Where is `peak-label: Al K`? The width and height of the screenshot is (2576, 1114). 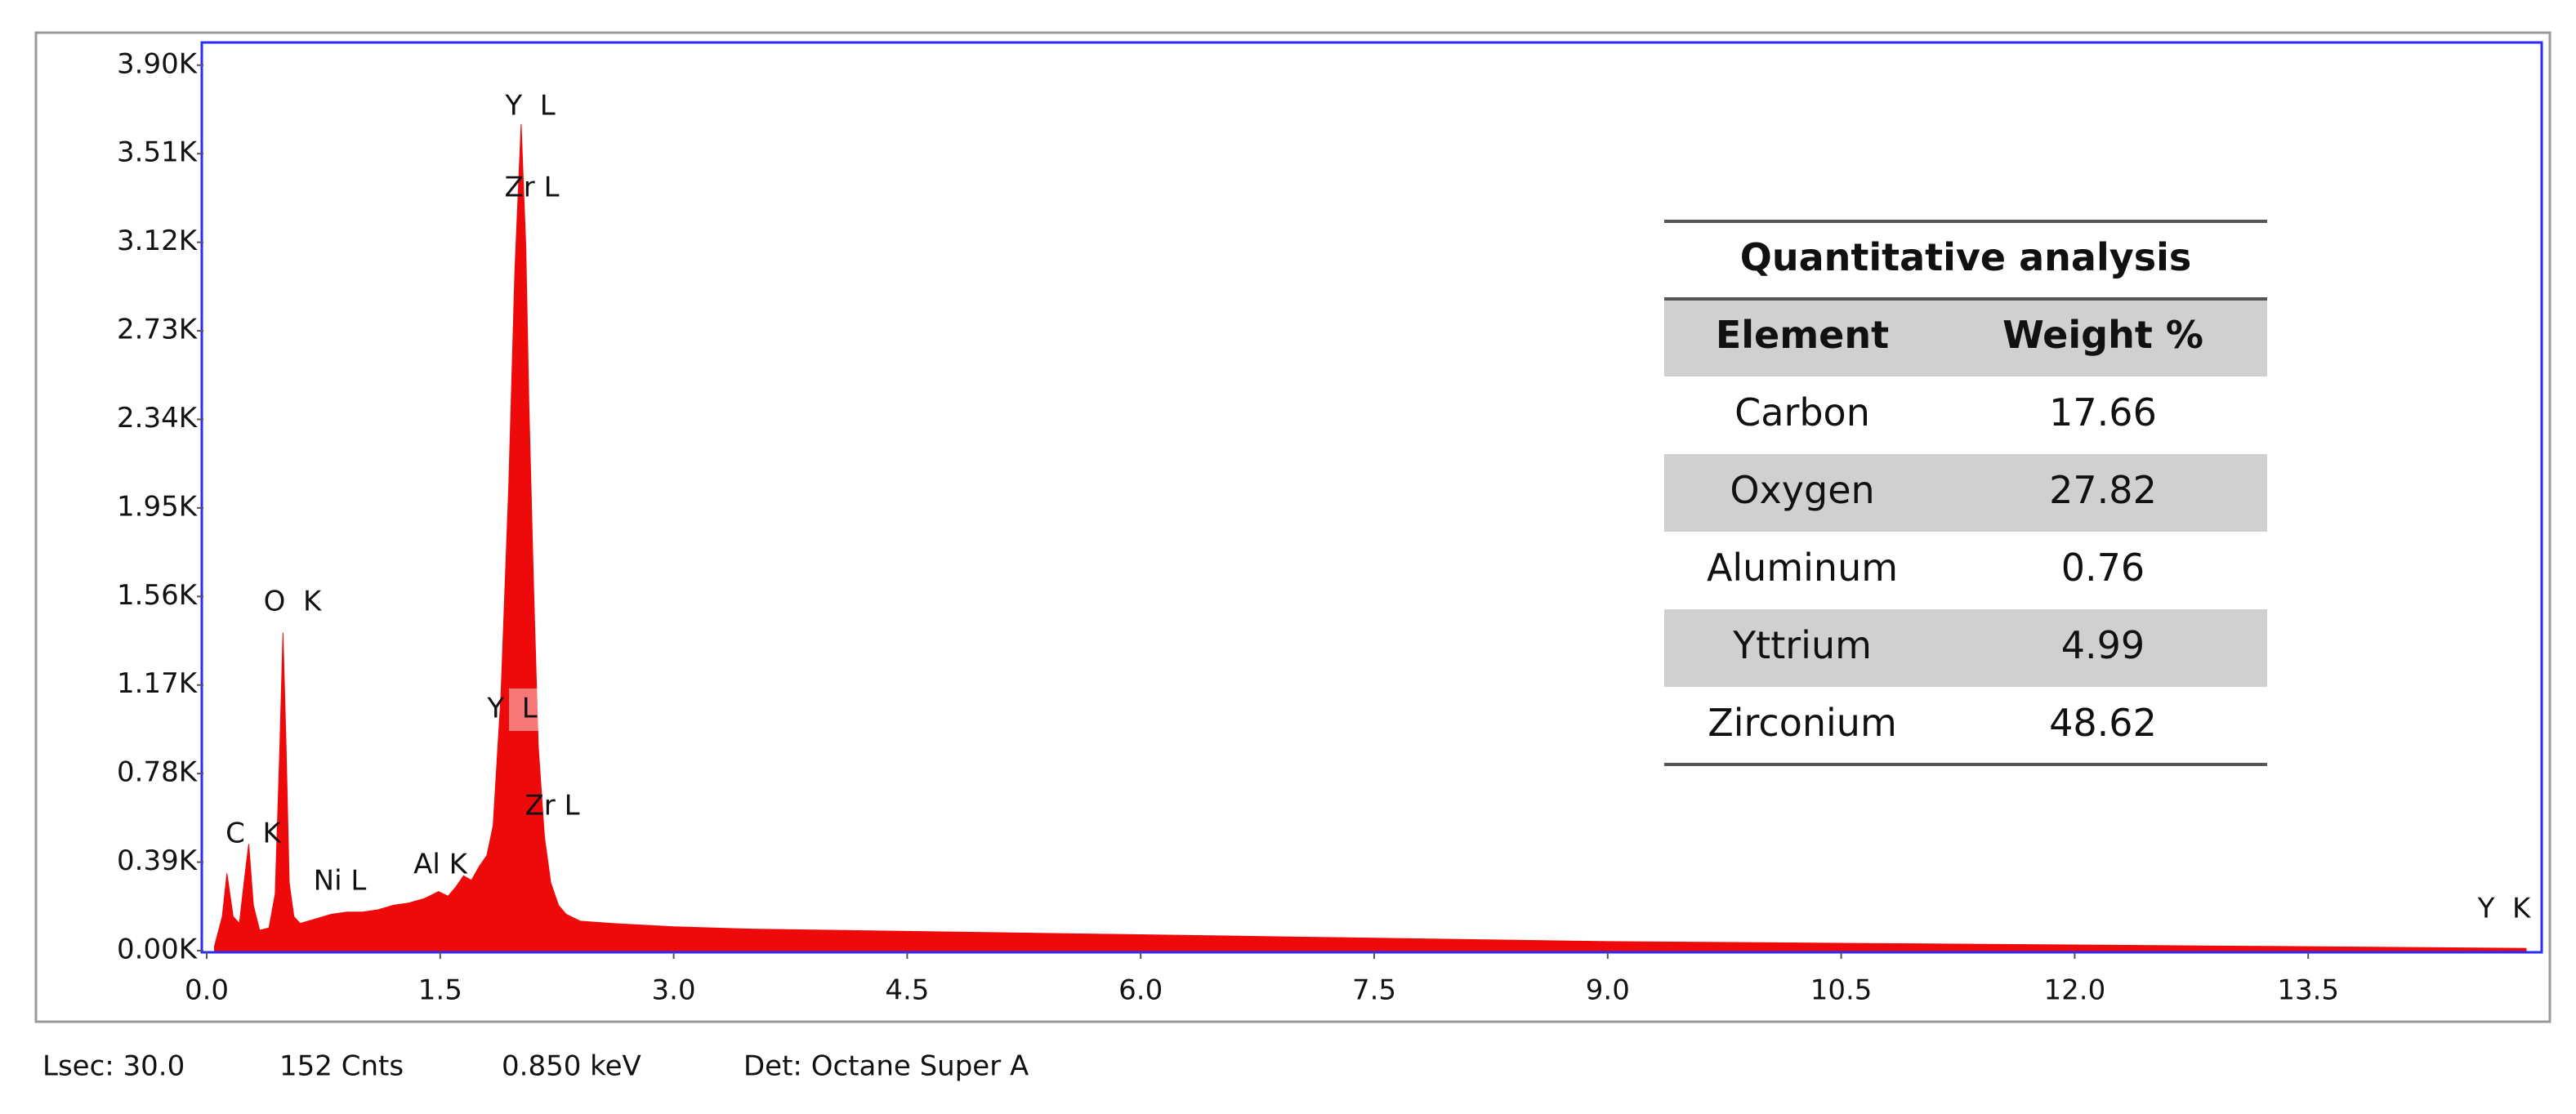 peak-label: Al K is located at coordinates (441, 865).